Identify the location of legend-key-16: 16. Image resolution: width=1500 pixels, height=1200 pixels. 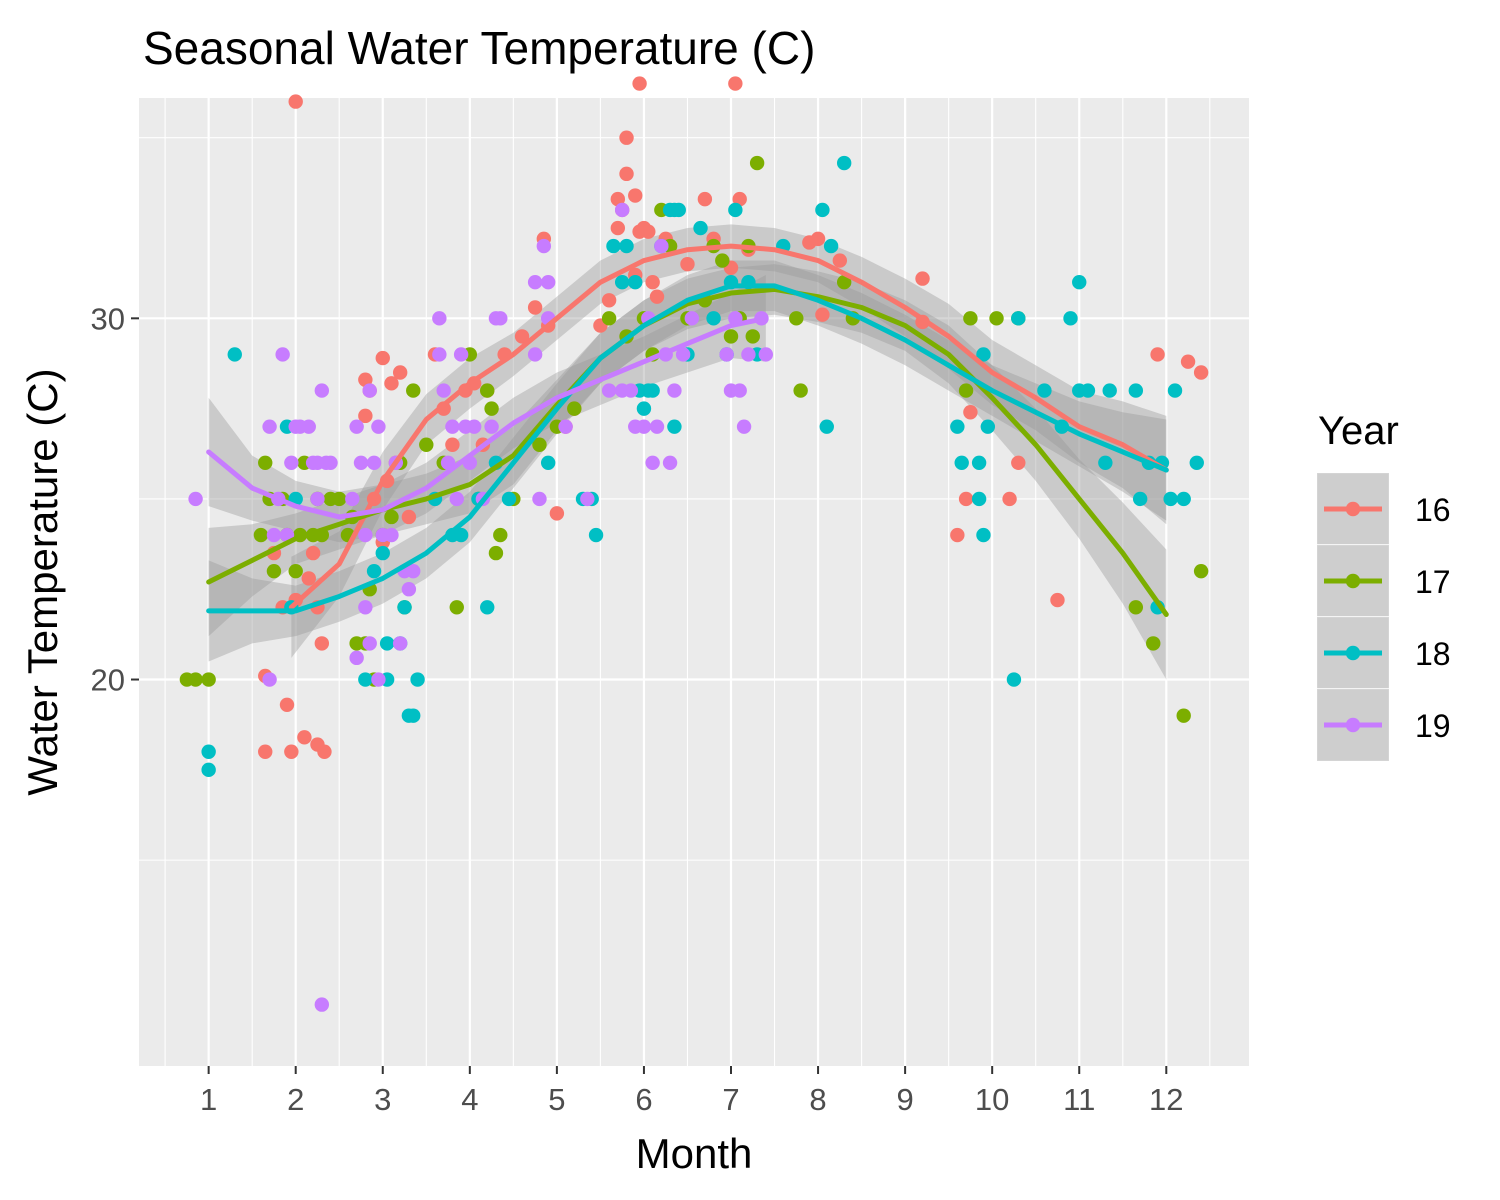
(1383, 509).